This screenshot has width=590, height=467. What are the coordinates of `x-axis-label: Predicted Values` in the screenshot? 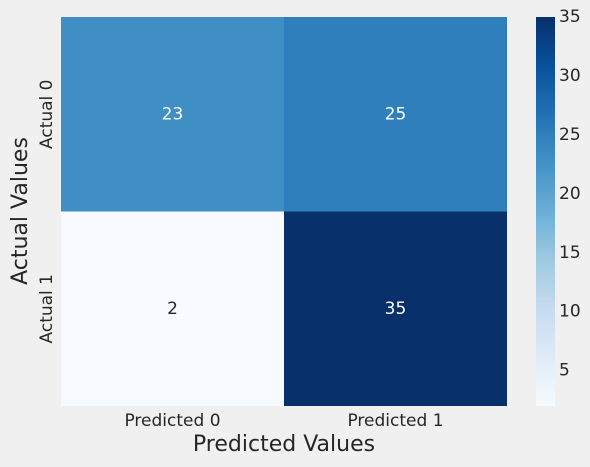 It's located at (284, 444).